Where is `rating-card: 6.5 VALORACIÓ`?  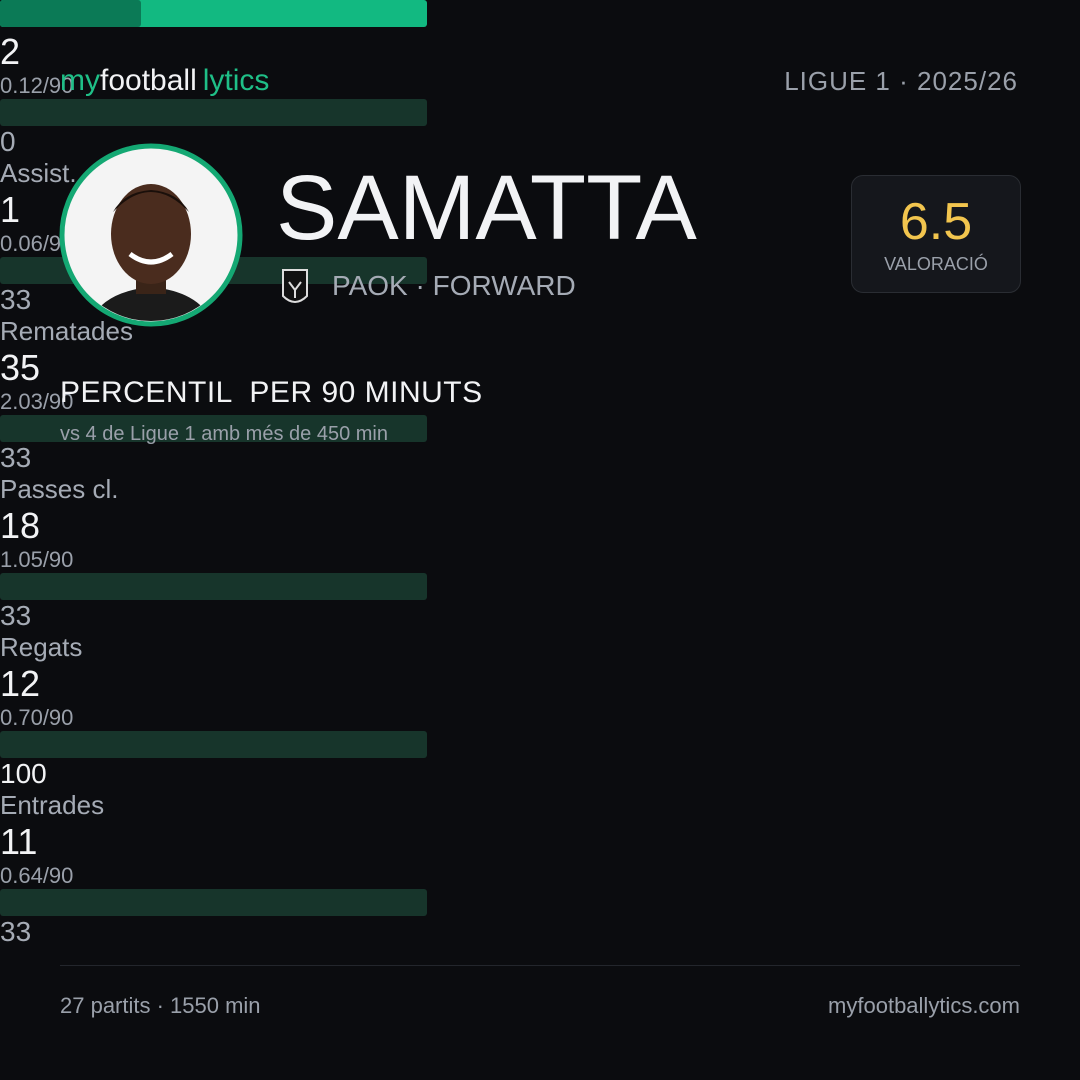
rating-card: 6.5 VALORACIÓ is located at coordinates (936, 234).